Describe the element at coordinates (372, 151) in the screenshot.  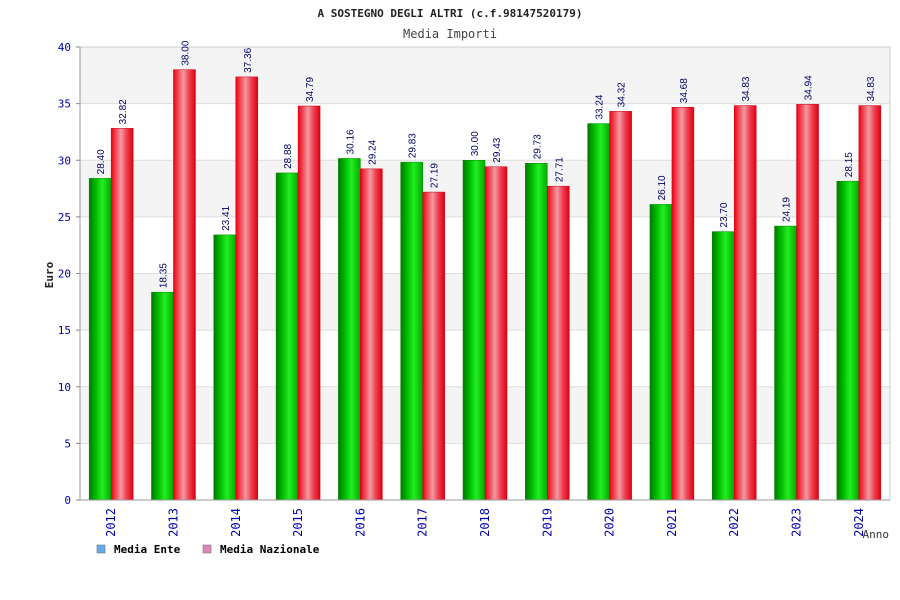
I see `data-label: 29.24` at that location.